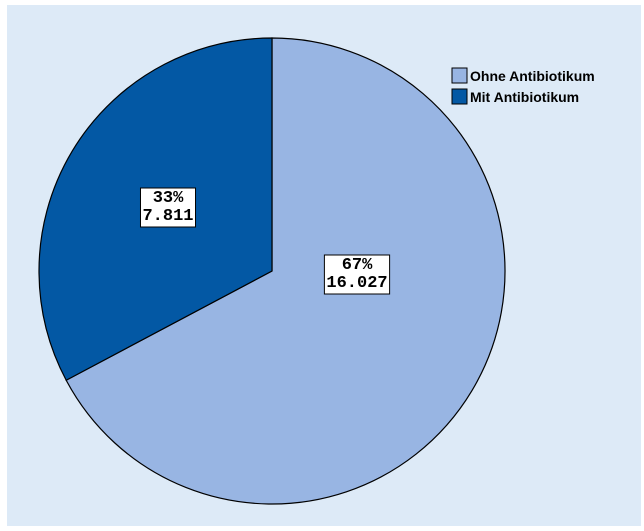 This screenshot has height=531, width=644. I want to click on data-label-ohne-antibiotikum: 67%16.027, so click(357, 274).